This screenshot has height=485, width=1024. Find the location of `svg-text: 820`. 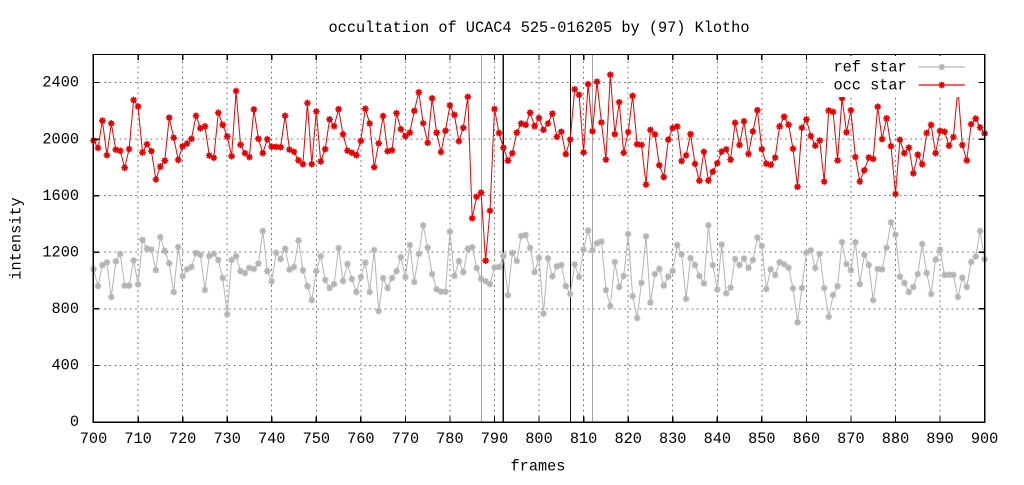

svg-text: 820 is located at coordinates (627, 439).